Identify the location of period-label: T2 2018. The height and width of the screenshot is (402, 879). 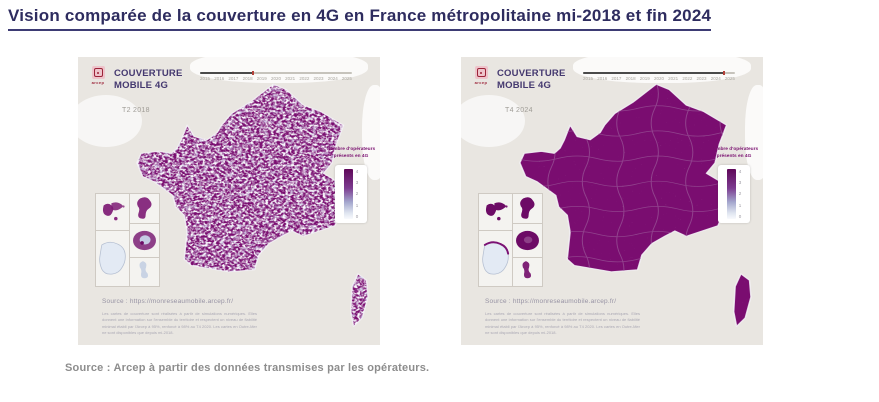
(136, 110).